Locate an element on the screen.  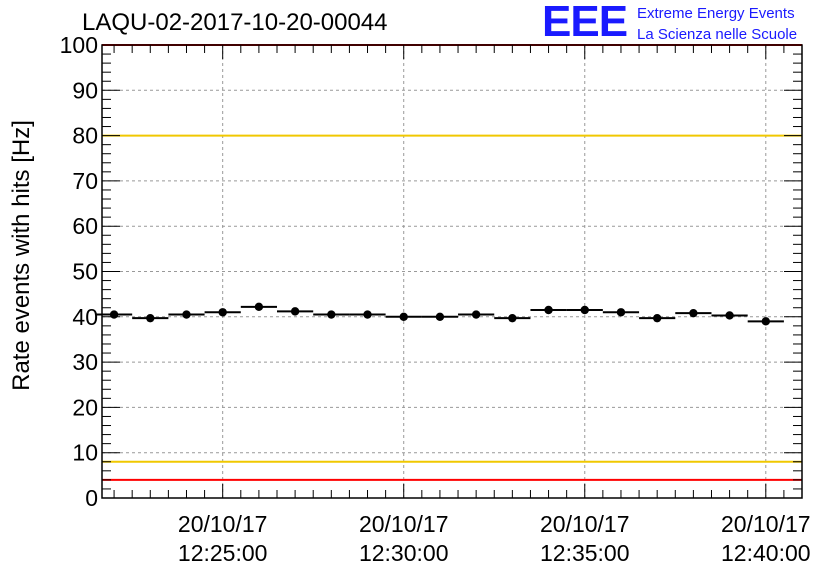
y-tick-label: 10 is located at coordinates (85, 453).